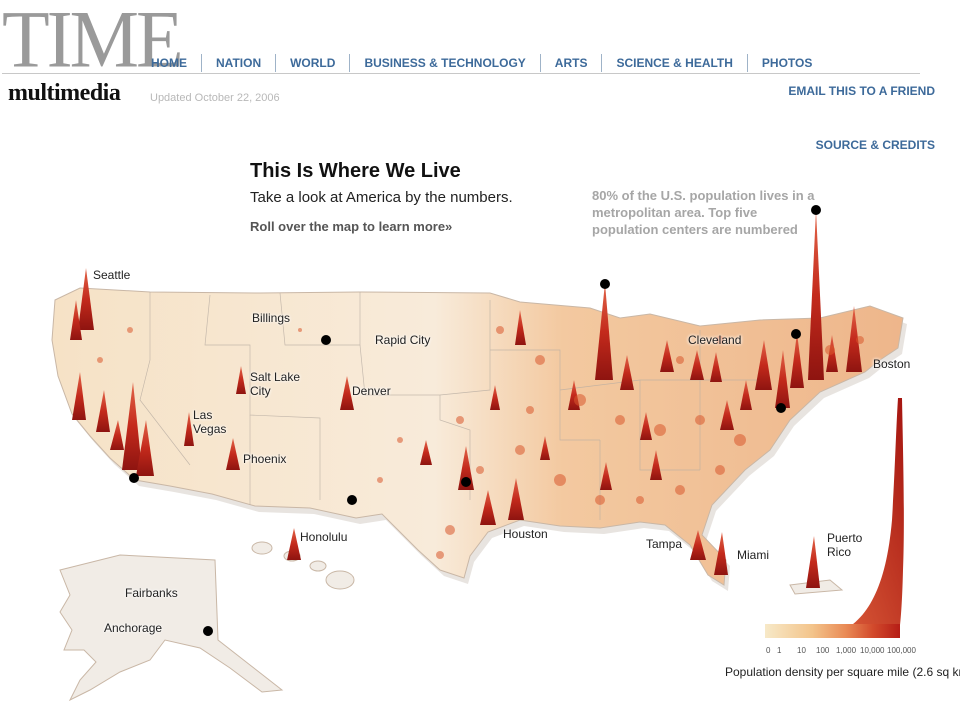  Describe the element at coordinates (525, 534) in the screenshot. I see `city-label-houston: Houston` at that location.